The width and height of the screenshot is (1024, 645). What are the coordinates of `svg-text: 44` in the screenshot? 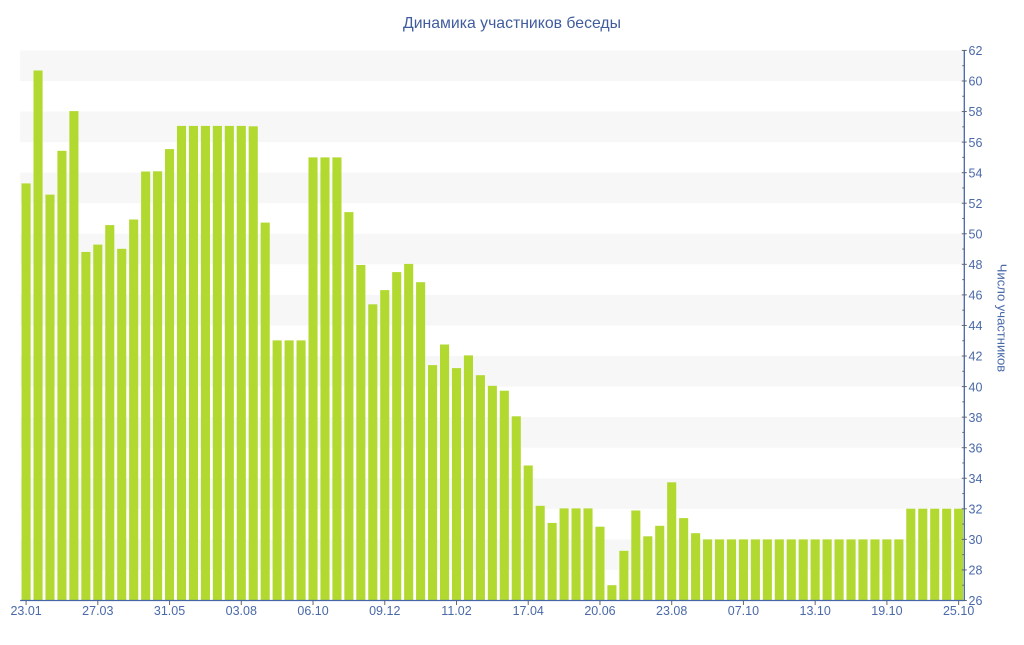 It's located at (976, 326).